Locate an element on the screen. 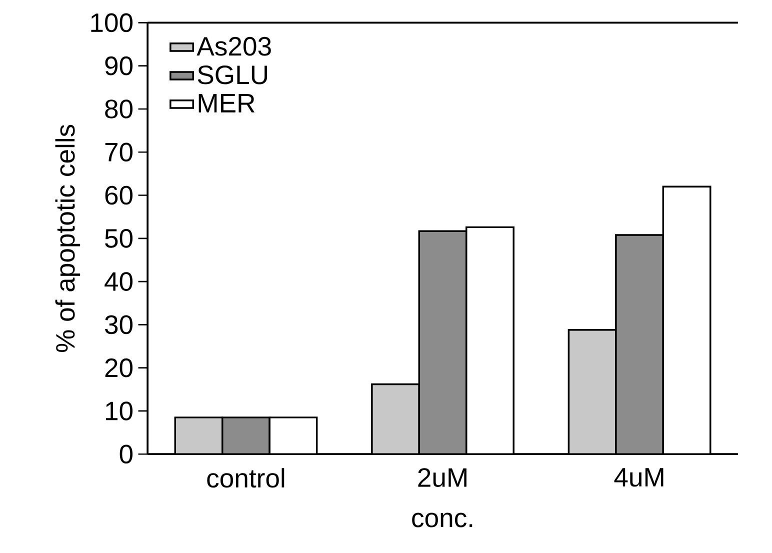 Image resolution: width=772 pixels, height=553 pixels. y-tick-label: 90 is located at coordinates (119, 66).